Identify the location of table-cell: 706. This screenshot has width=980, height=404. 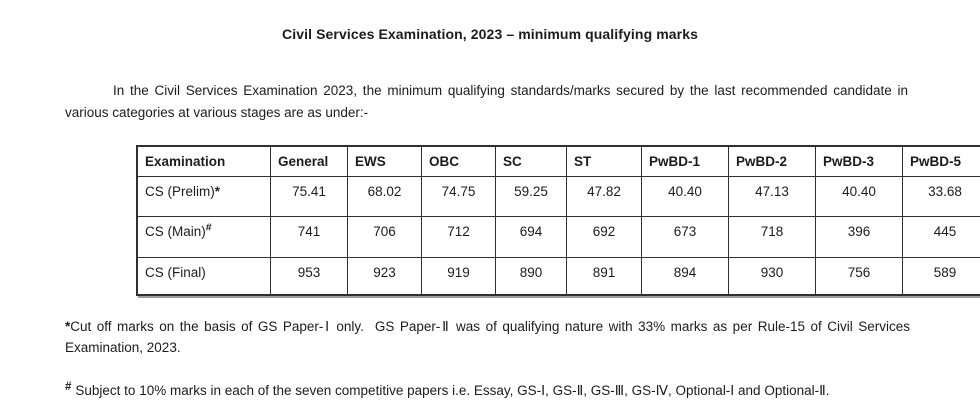
(384, 237).